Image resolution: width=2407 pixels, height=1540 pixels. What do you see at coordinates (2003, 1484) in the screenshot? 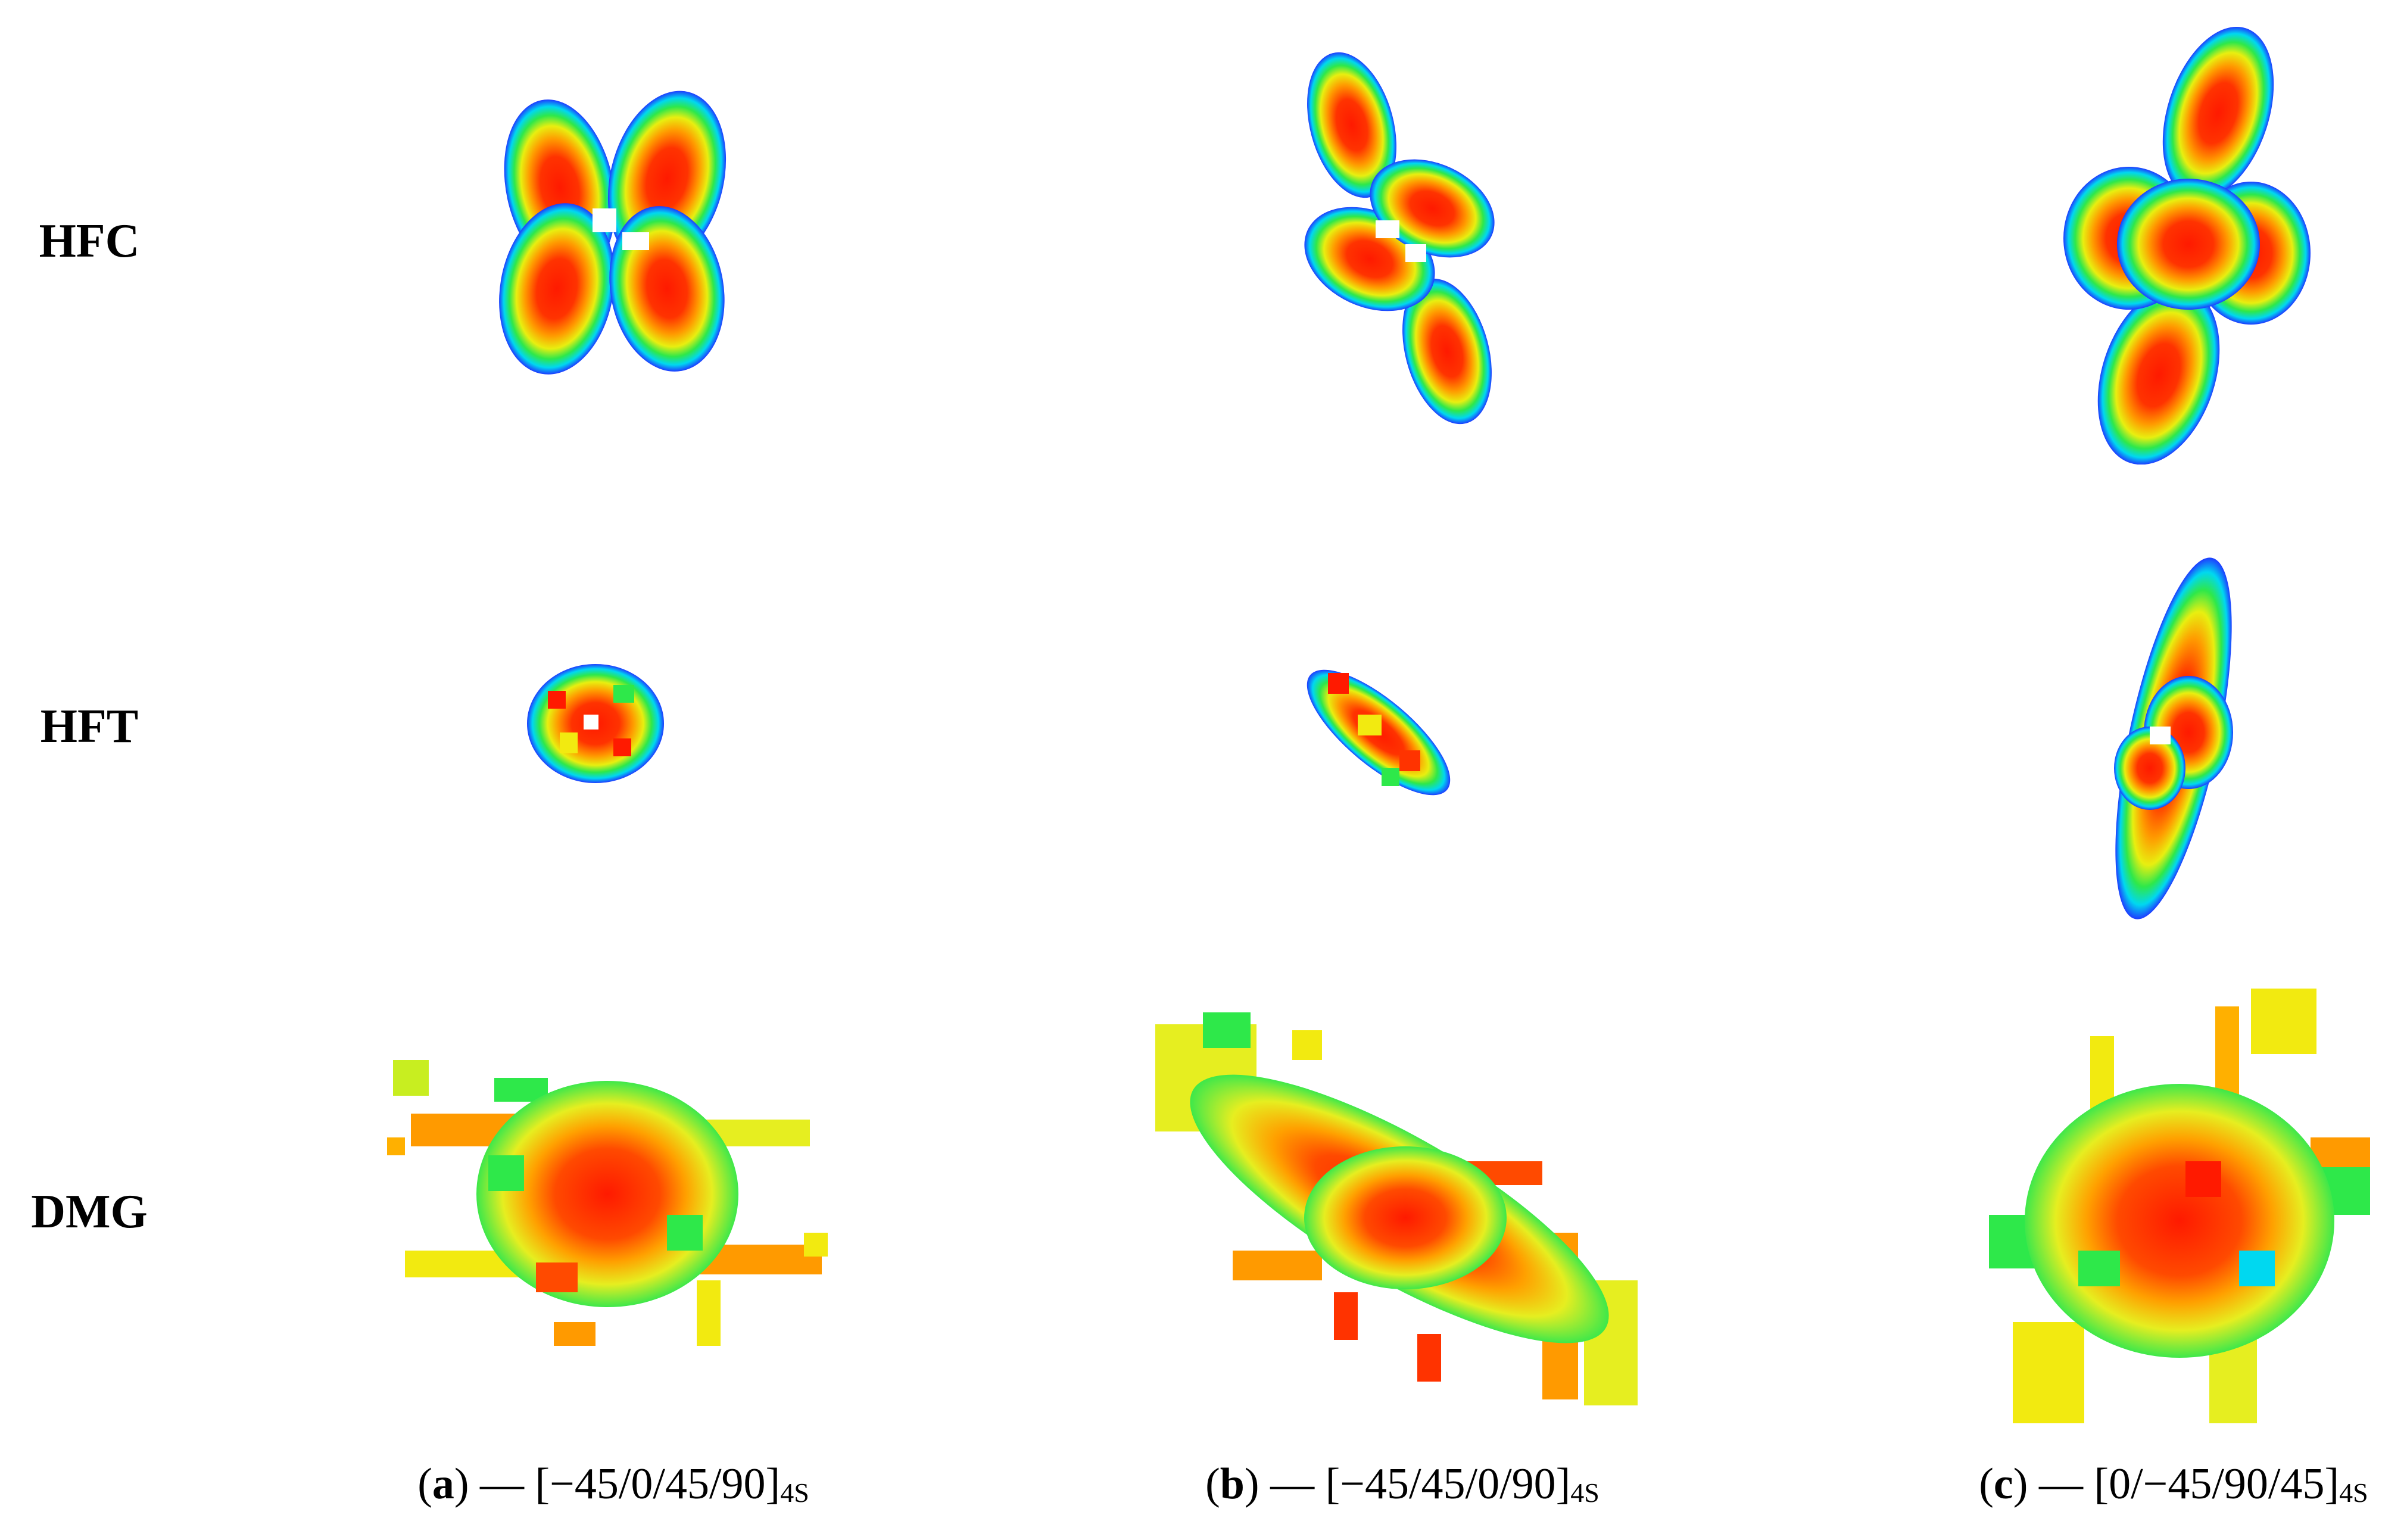
I see `caption-letter: c` at bounding box center [2003, 1484].